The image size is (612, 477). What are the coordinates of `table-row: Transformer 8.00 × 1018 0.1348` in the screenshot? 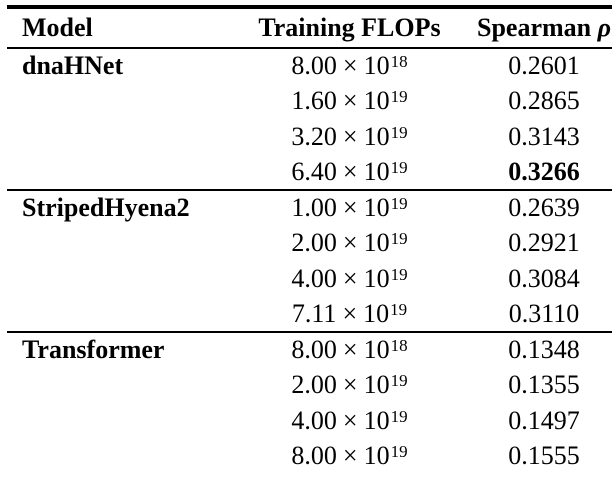 It's located at (309, 349).